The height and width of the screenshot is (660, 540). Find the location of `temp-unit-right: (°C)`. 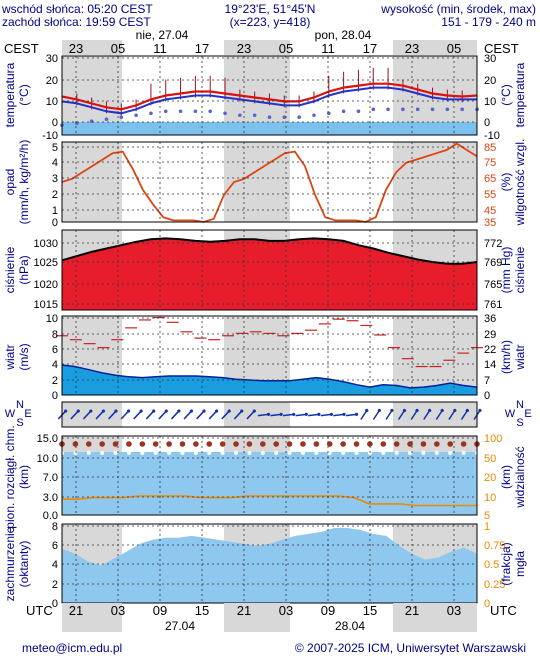

temp-unit-right: (°C) is located at coordinates (506, 94).